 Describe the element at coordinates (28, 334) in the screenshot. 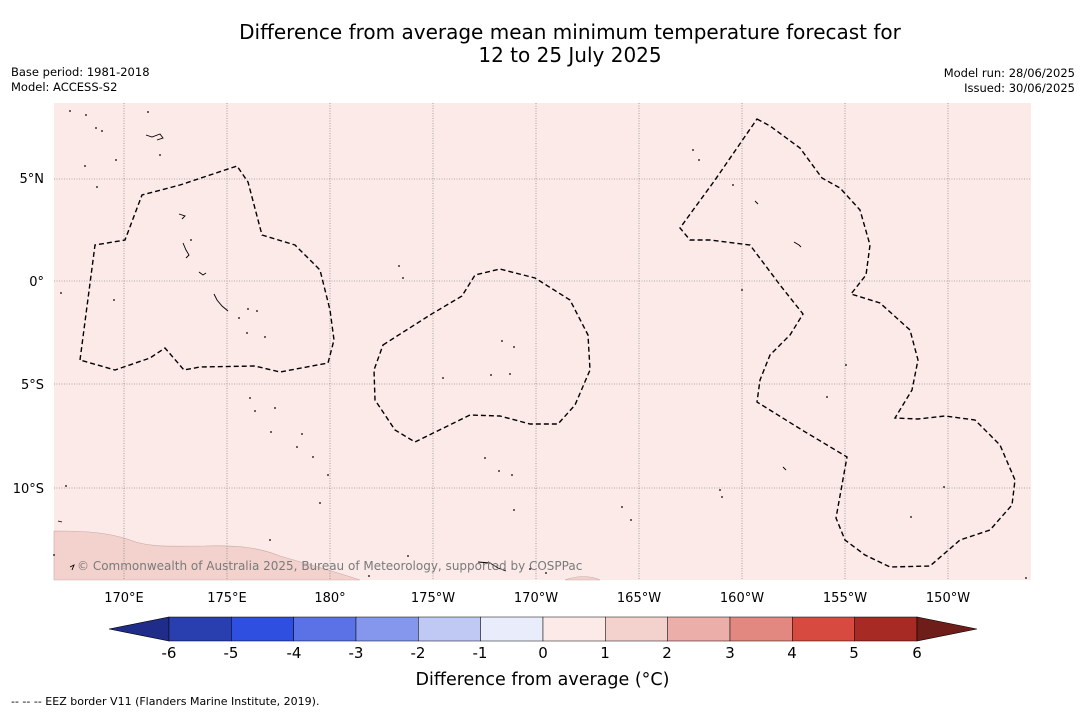

I see `latitude-labels: 5°N 0° 5°S 10°S` at that location.